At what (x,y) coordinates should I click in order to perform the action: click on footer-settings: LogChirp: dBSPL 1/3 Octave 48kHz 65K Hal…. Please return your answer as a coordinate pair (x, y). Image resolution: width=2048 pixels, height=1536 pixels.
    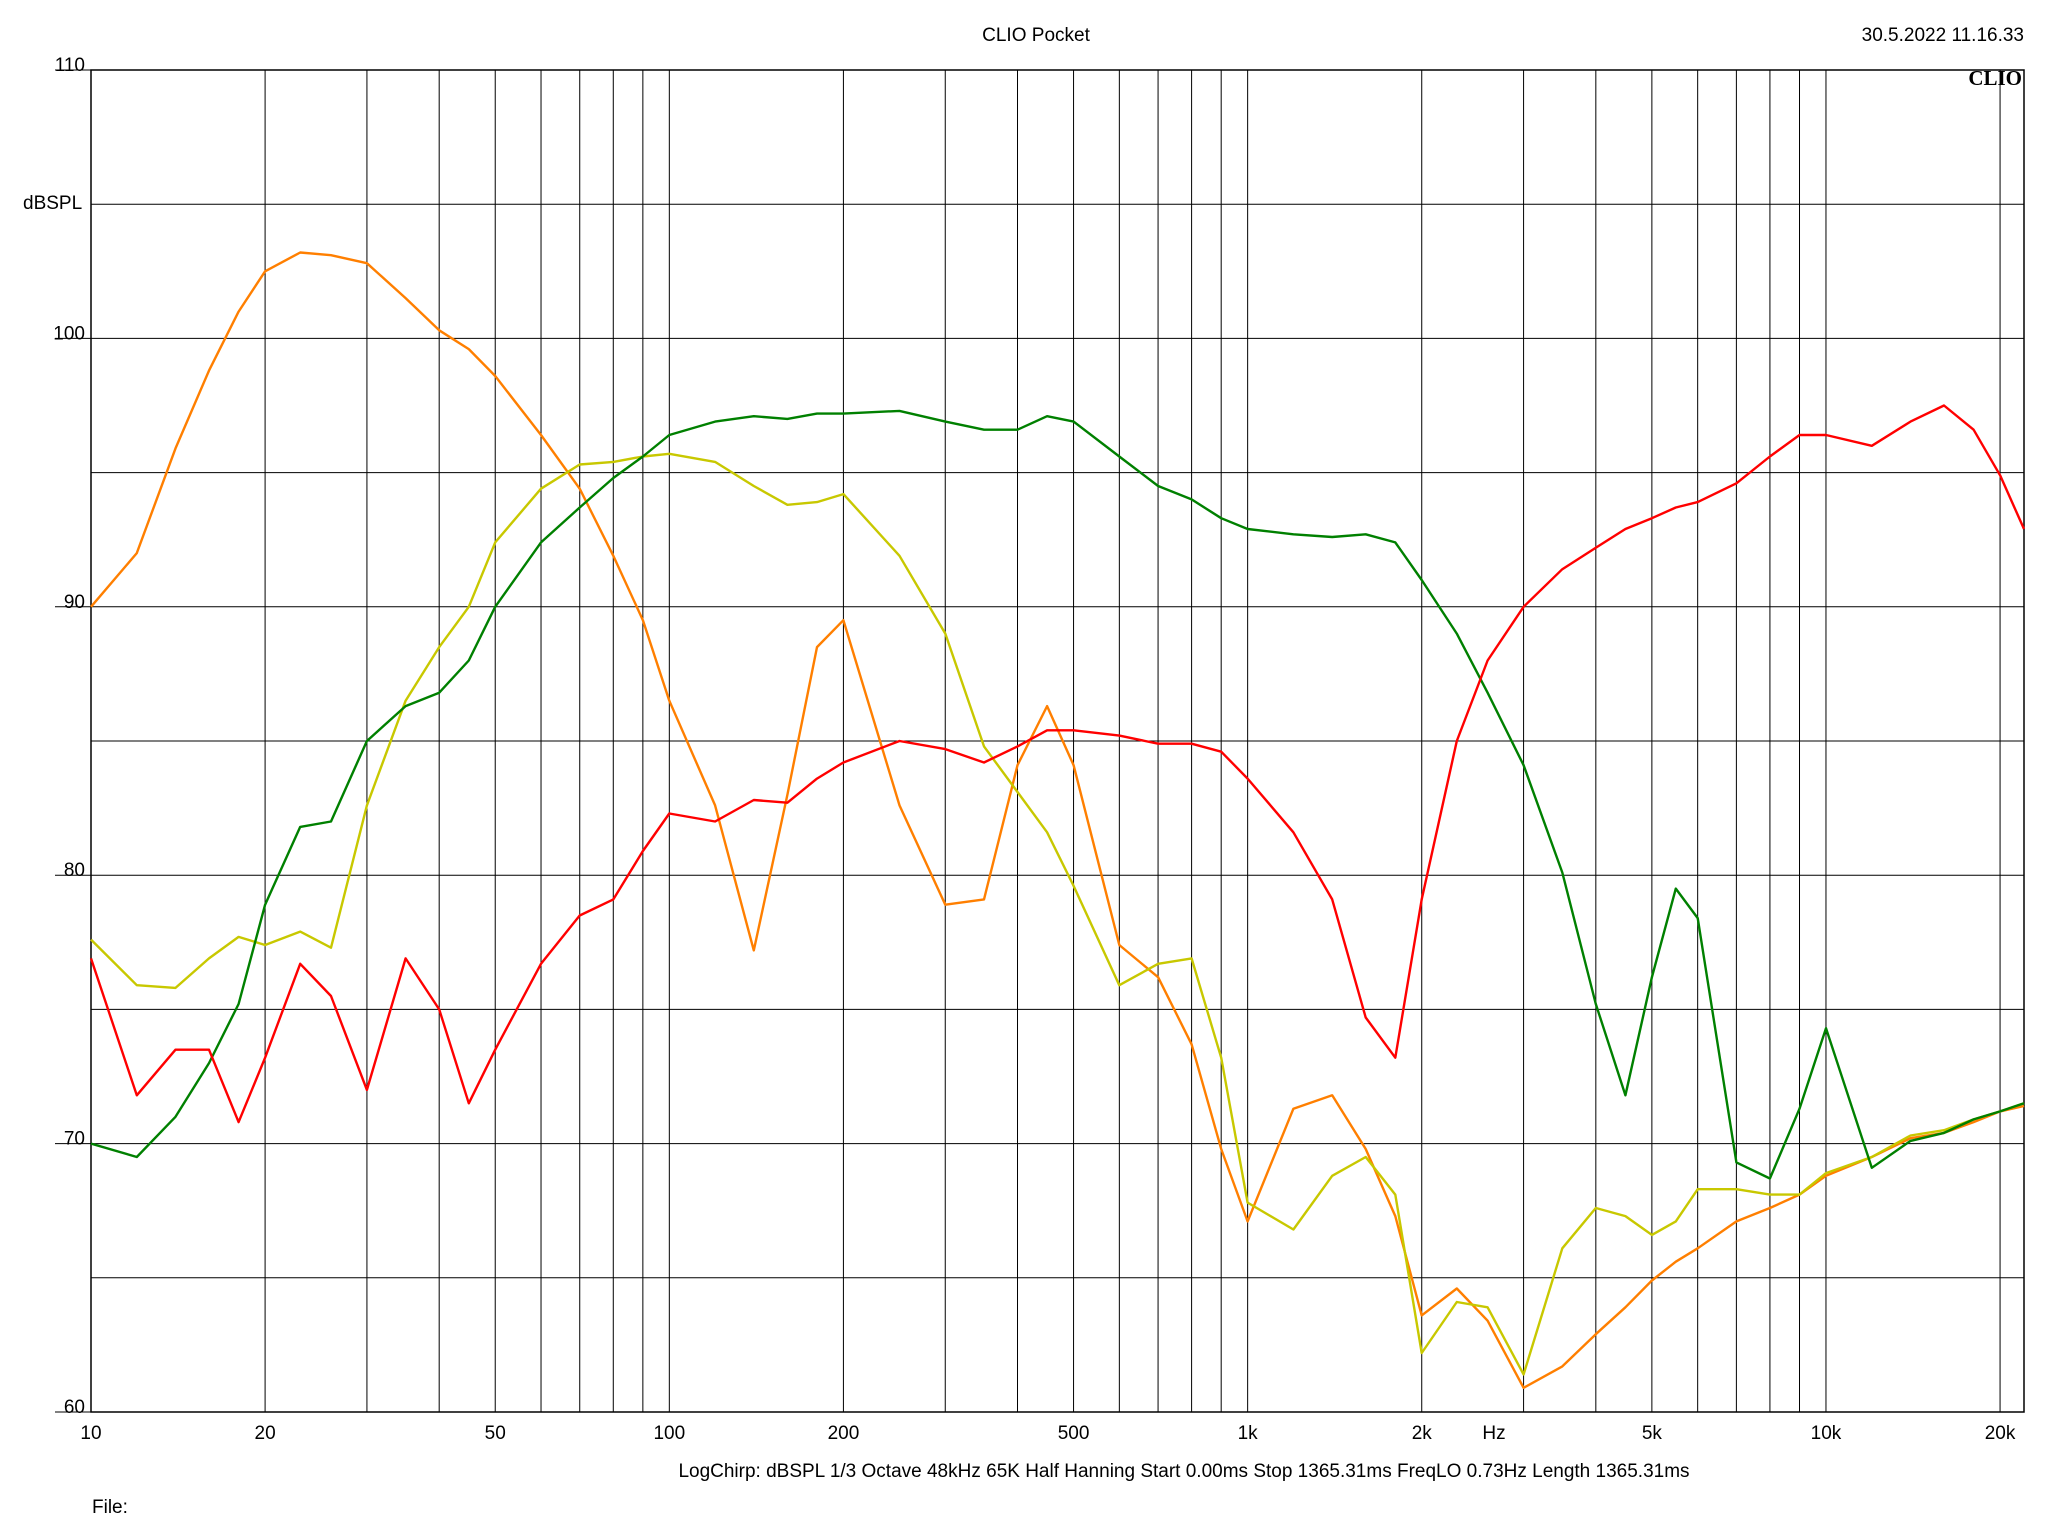
    Looking at the image, I should click on (1183, 1471).